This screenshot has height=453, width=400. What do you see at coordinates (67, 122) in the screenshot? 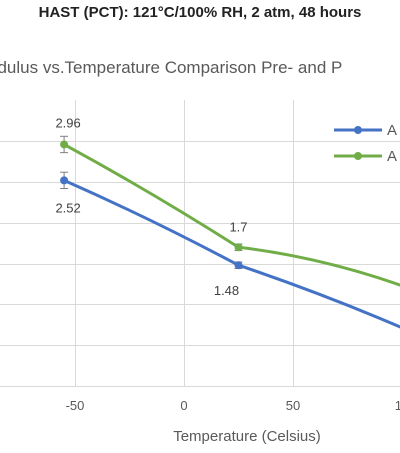
I see `data-label: 2.96` at bounding box center [67, 122].